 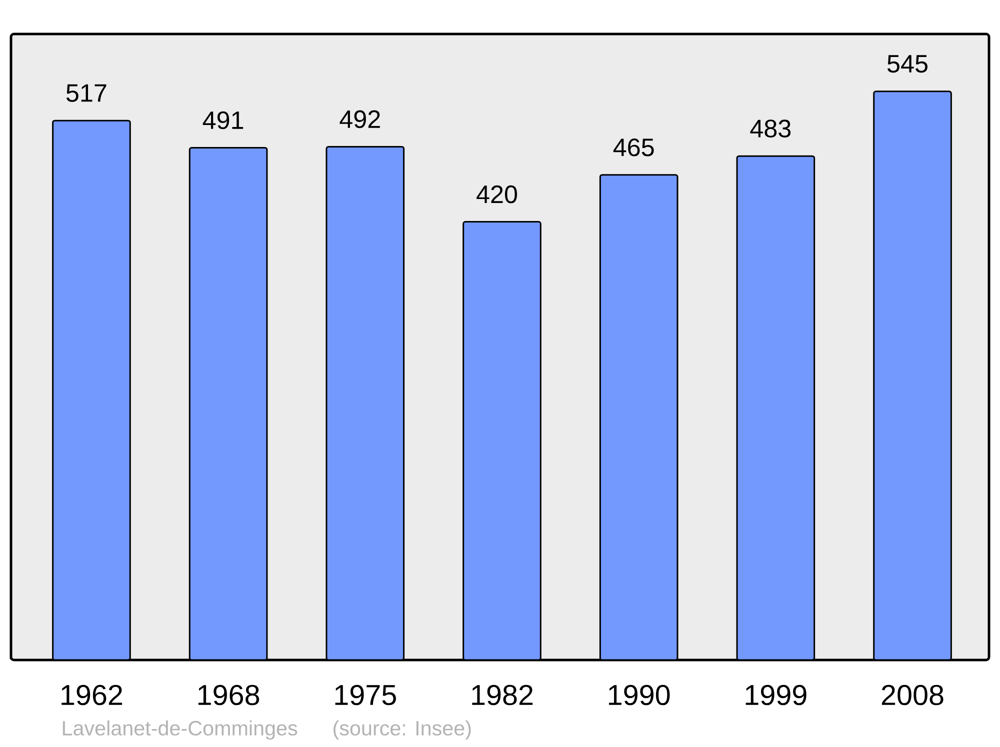 What do you see at coordinates (502, 695) in the screenshot?
I see `x-tick-label: 1982` at bounding box center [502, 695].